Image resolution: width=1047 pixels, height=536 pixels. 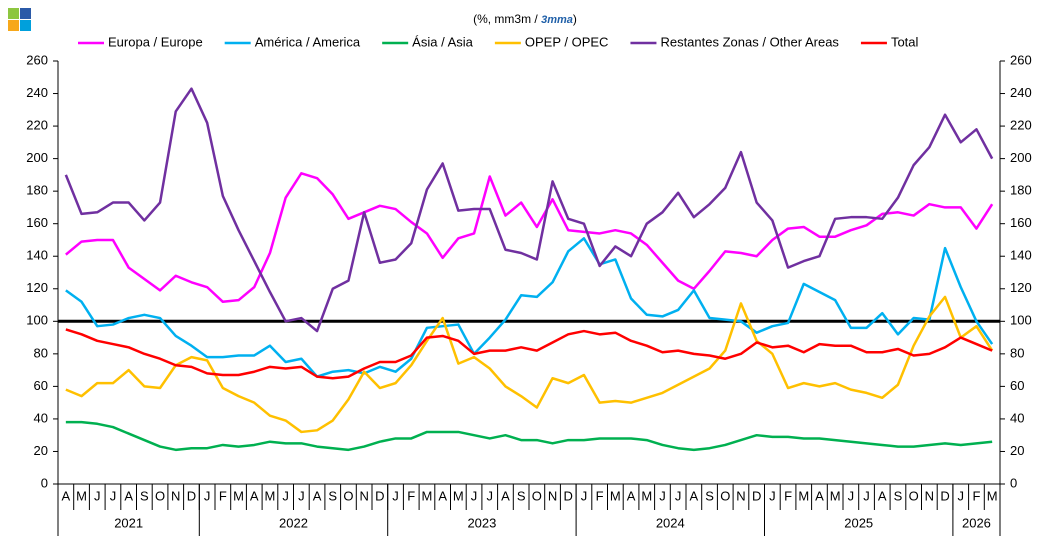 I want to click on y2-tick-label: 0, so click(x=1013, y=482).